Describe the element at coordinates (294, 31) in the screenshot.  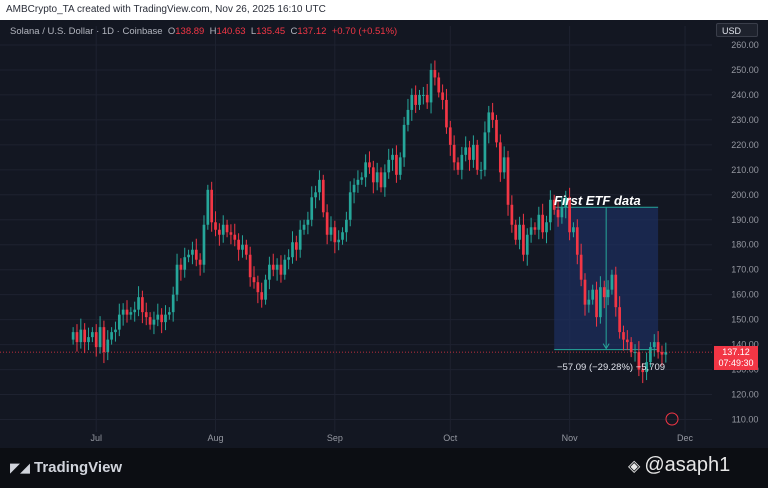
I see `close-label: C` at that location.